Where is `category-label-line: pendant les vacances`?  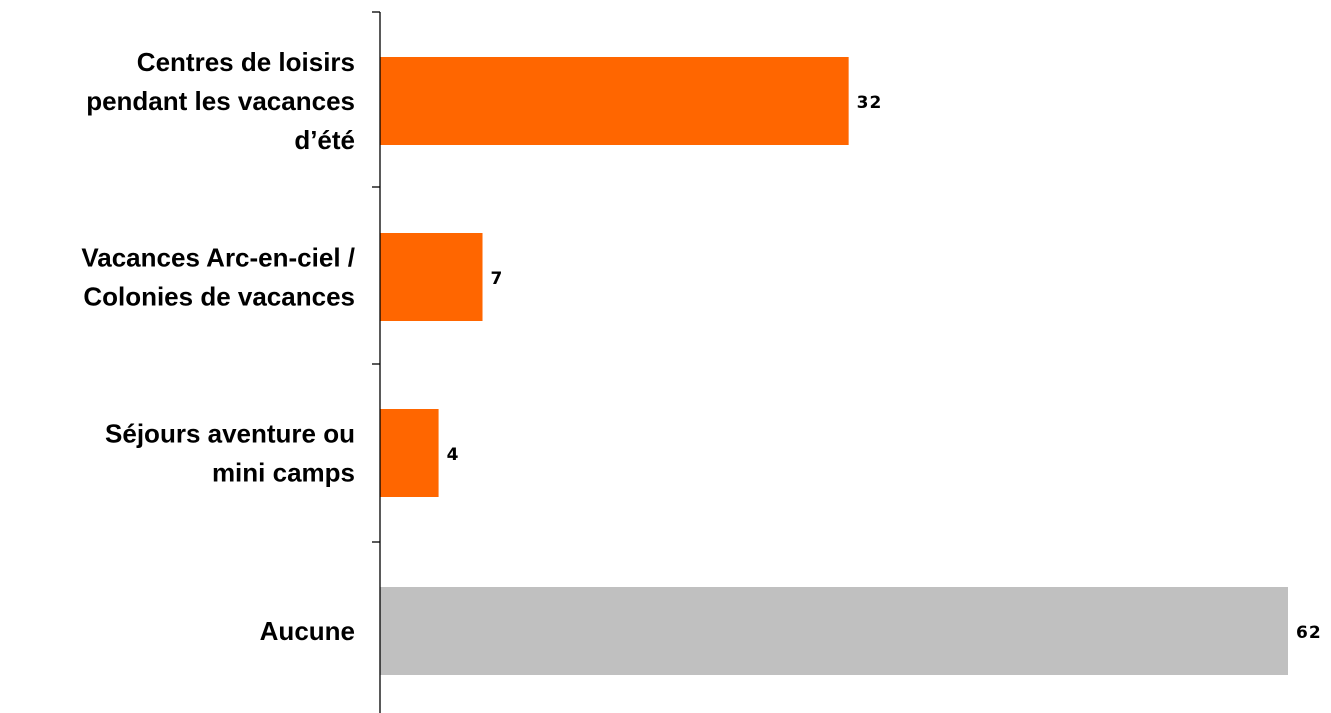
category-label-line: pendant les vacances is located at coordinates (220, 101).